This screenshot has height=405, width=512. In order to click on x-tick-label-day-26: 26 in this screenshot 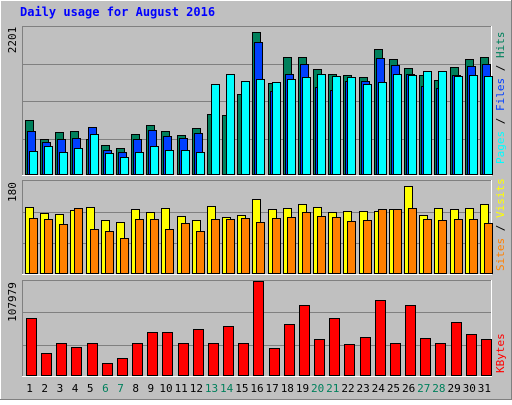, I will do `click(408, 388)`.